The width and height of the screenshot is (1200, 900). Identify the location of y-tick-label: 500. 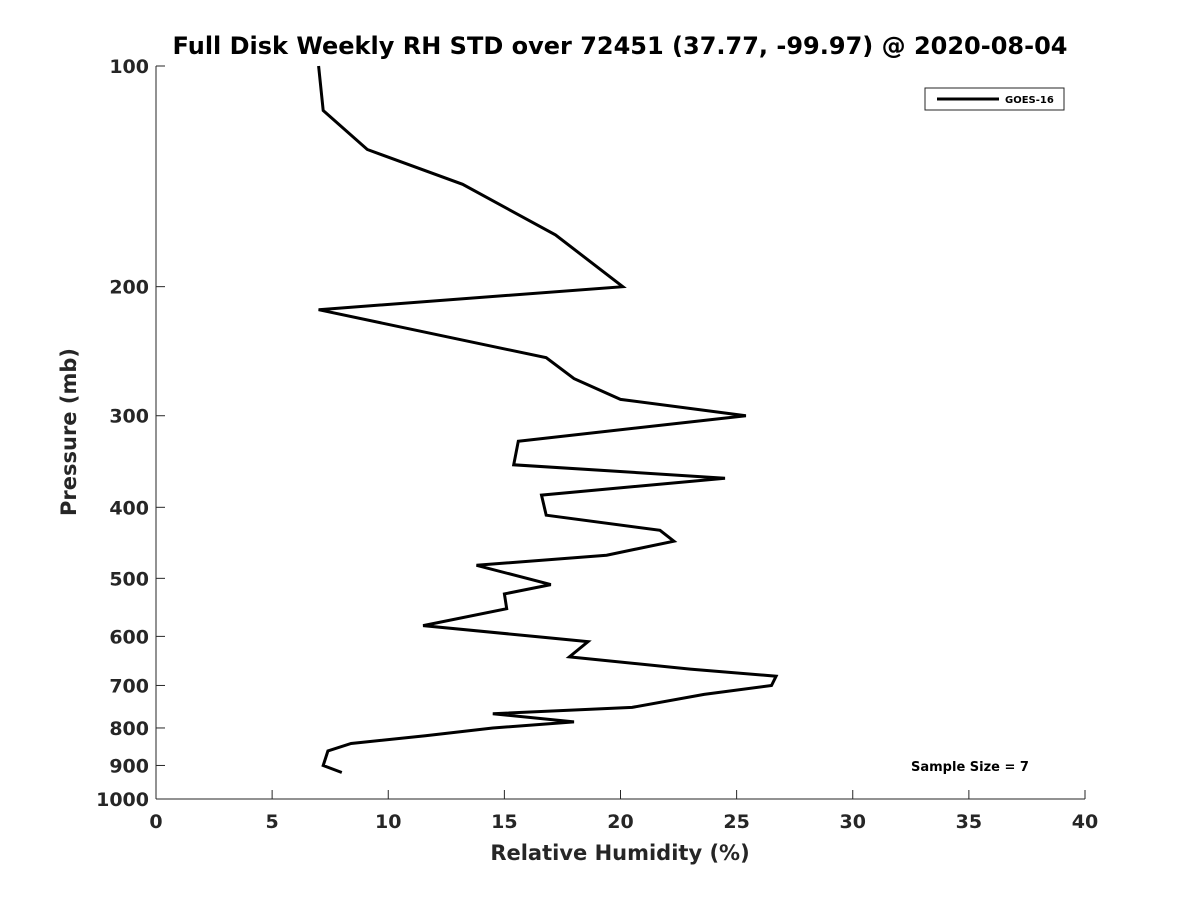
(129, 579).